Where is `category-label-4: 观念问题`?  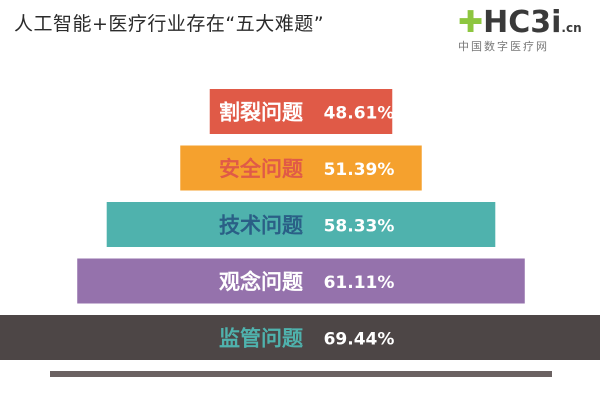
category-label-4: 观念问题 is located at coordinates (261, 282).